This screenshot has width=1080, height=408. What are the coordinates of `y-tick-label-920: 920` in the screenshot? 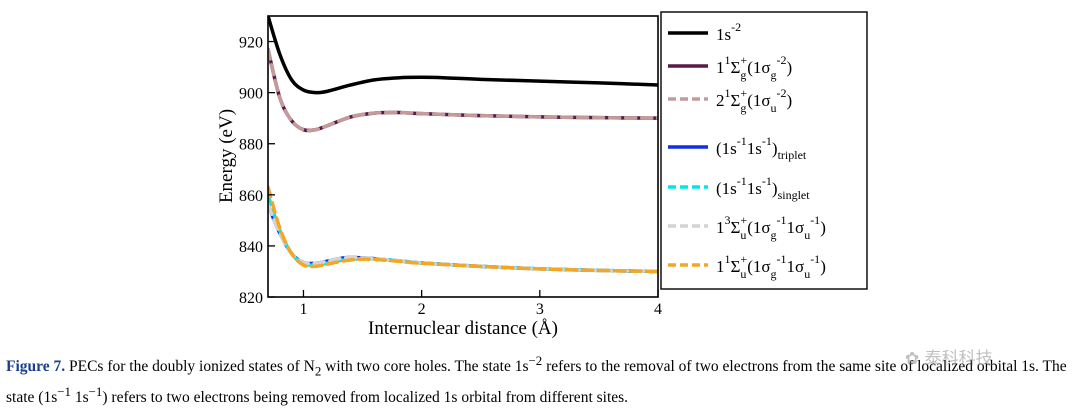 It's located at (251, 43).